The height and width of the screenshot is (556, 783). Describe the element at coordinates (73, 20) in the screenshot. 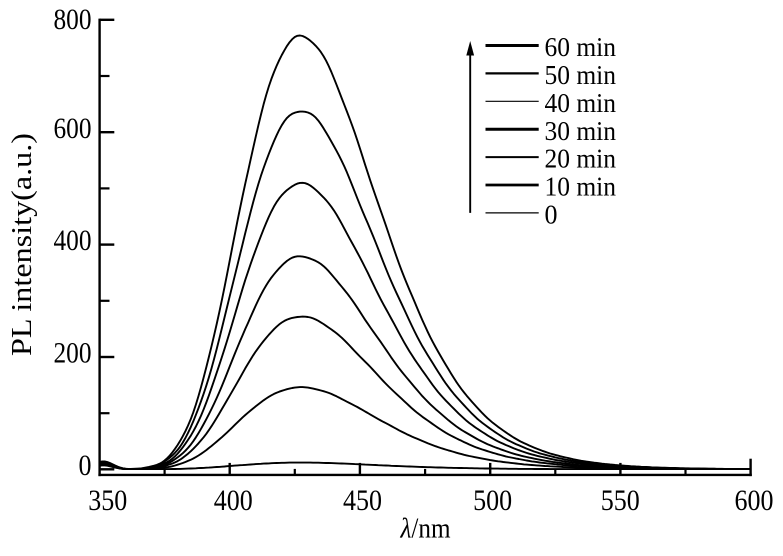

I see `svg-text: 800` at that location.